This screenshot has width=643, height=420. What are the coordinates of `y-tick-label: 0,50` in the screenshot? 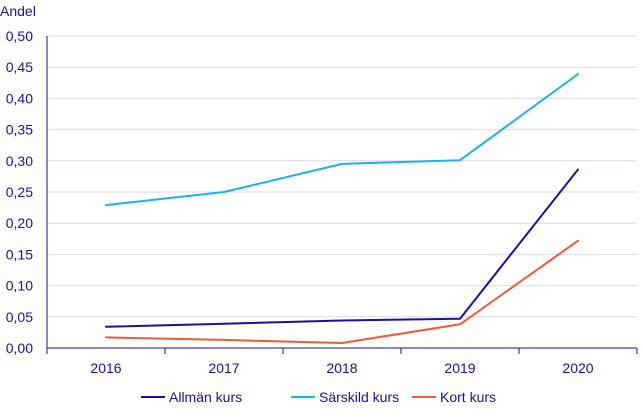 It's located at (19, 36).